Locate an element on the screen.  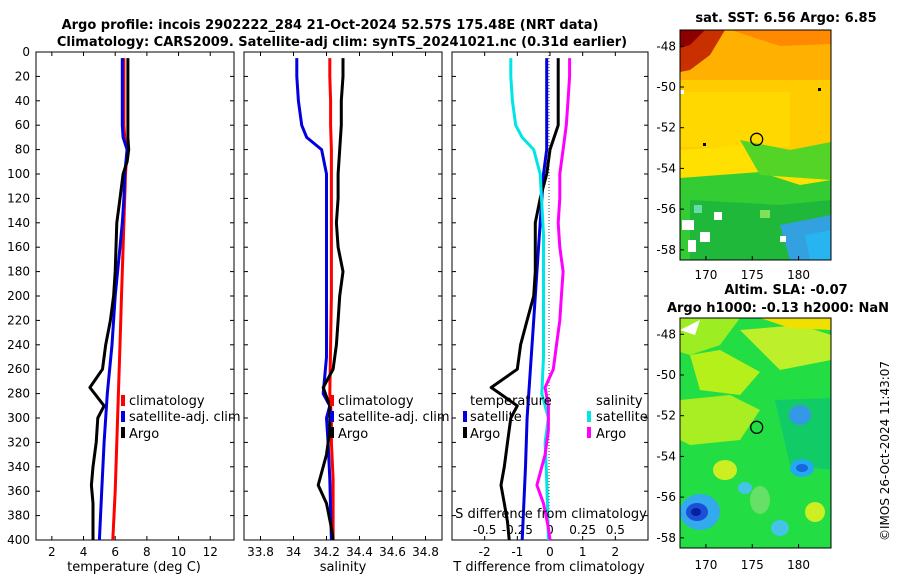
sst-argo-position-marker is located at coordinates (757, 139).